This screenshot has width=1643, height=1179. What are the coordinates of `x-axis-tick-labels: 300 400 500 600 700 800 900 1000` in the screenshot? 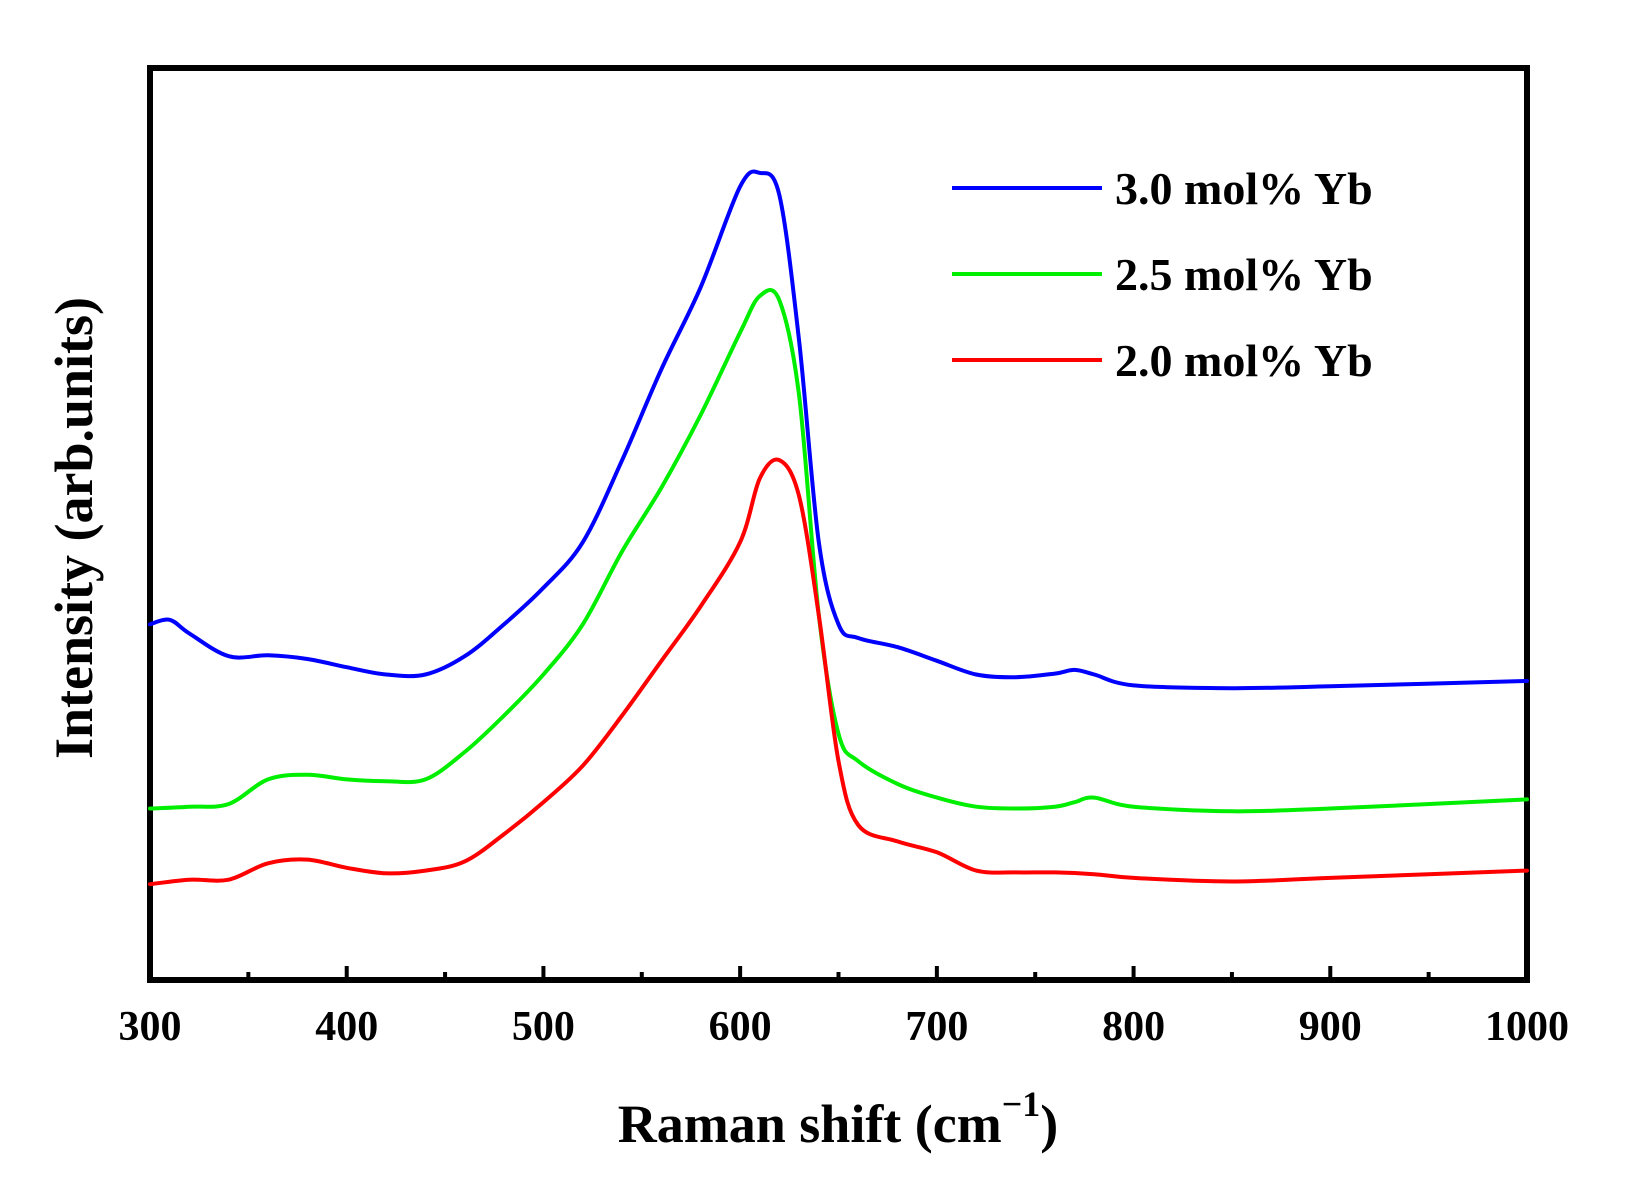 It's located at (844, 1027).